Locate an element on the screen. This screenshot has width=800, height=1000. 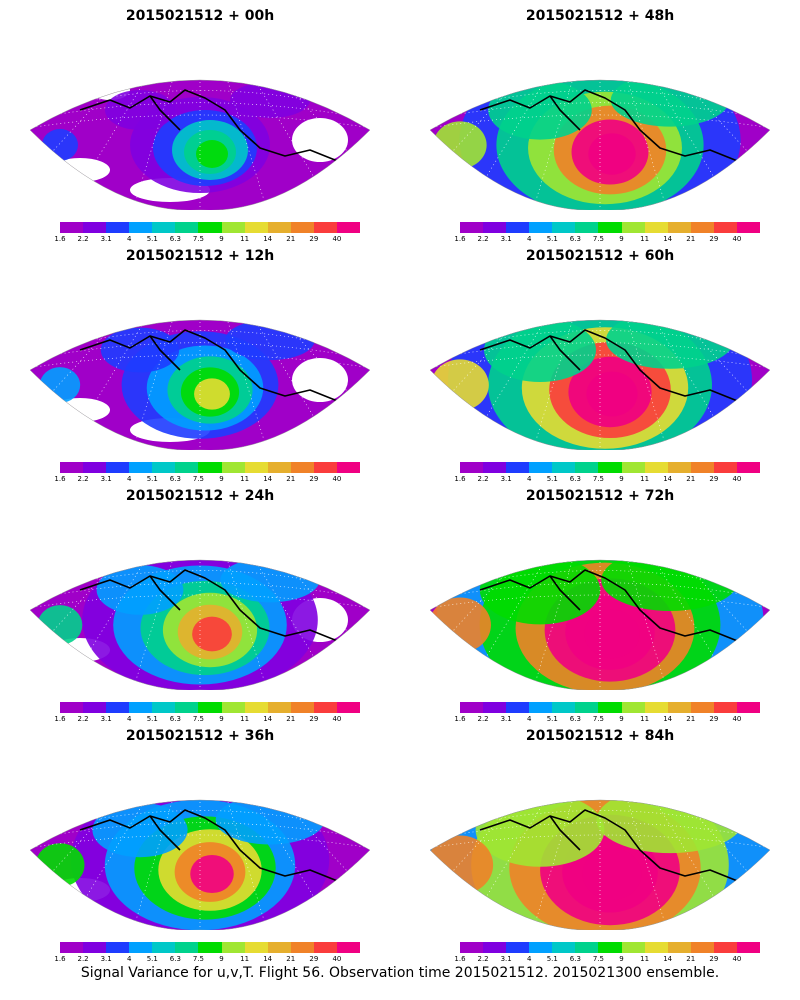
missing-data-patch is located at coordinates (320, 380).